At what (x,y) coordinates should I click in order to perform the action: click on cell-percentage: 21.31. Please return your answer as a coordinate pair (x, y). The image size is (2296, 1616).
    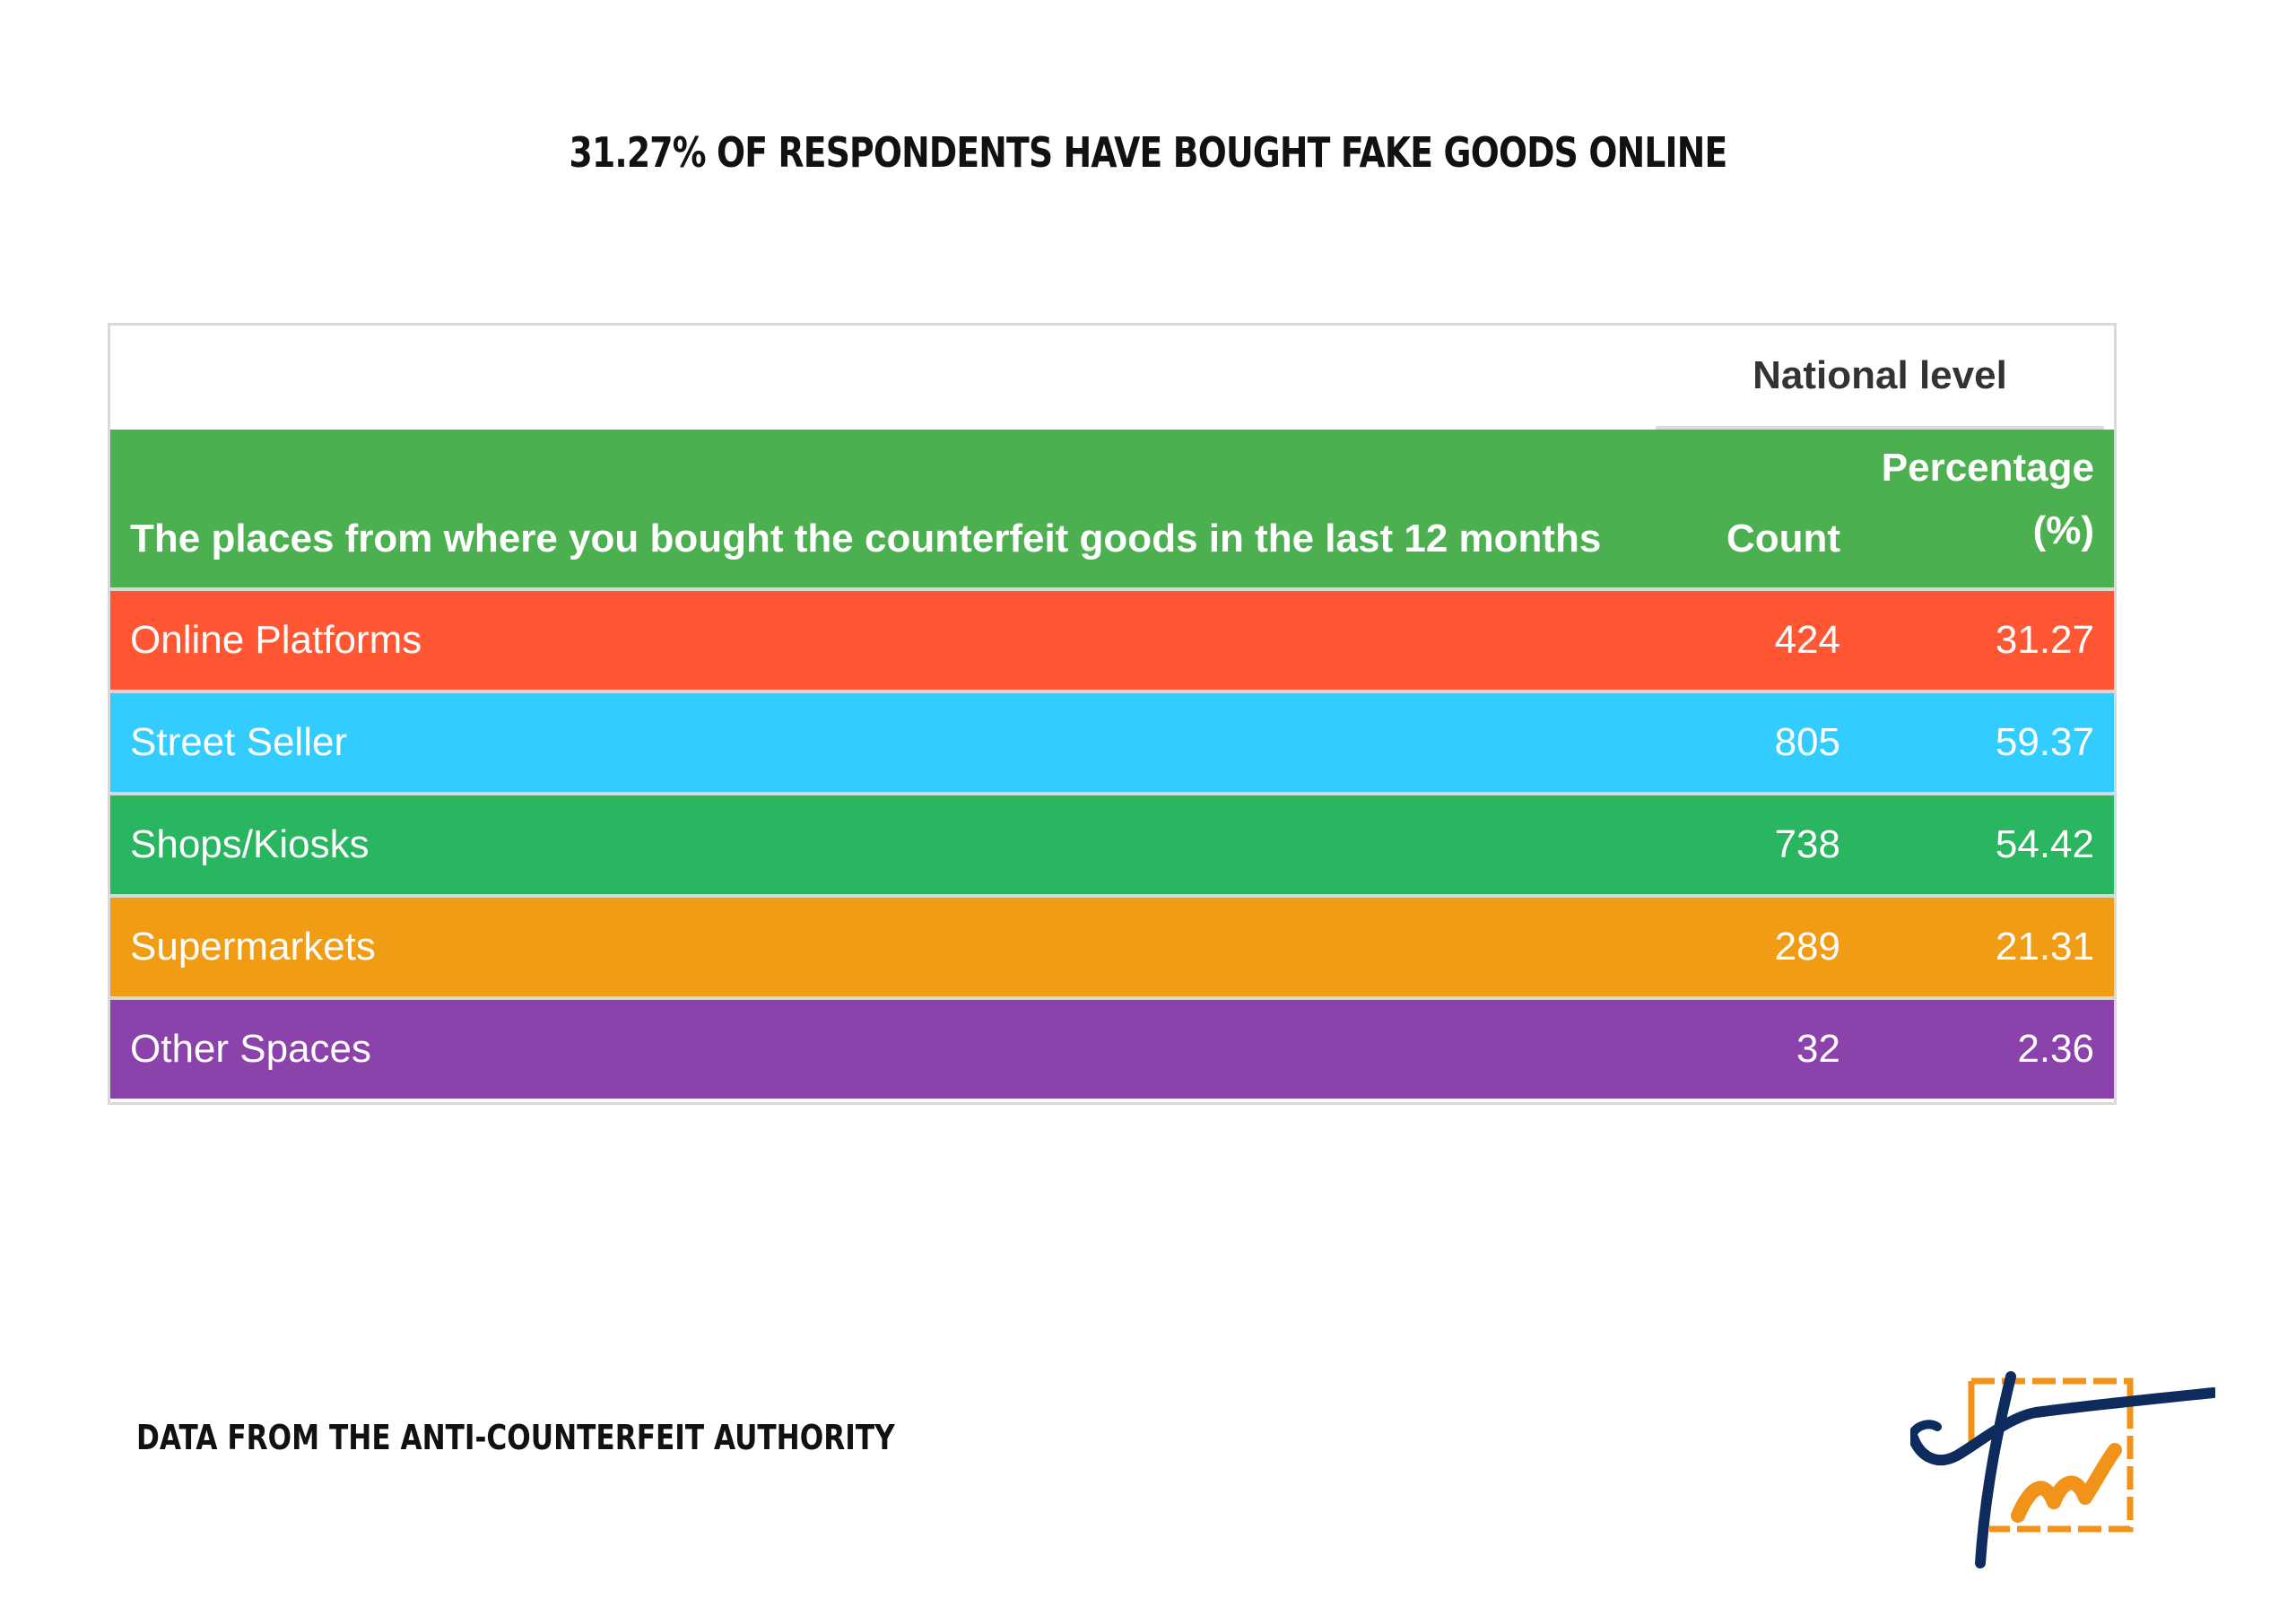
    Looking at the image, I should click on (2044, 947).